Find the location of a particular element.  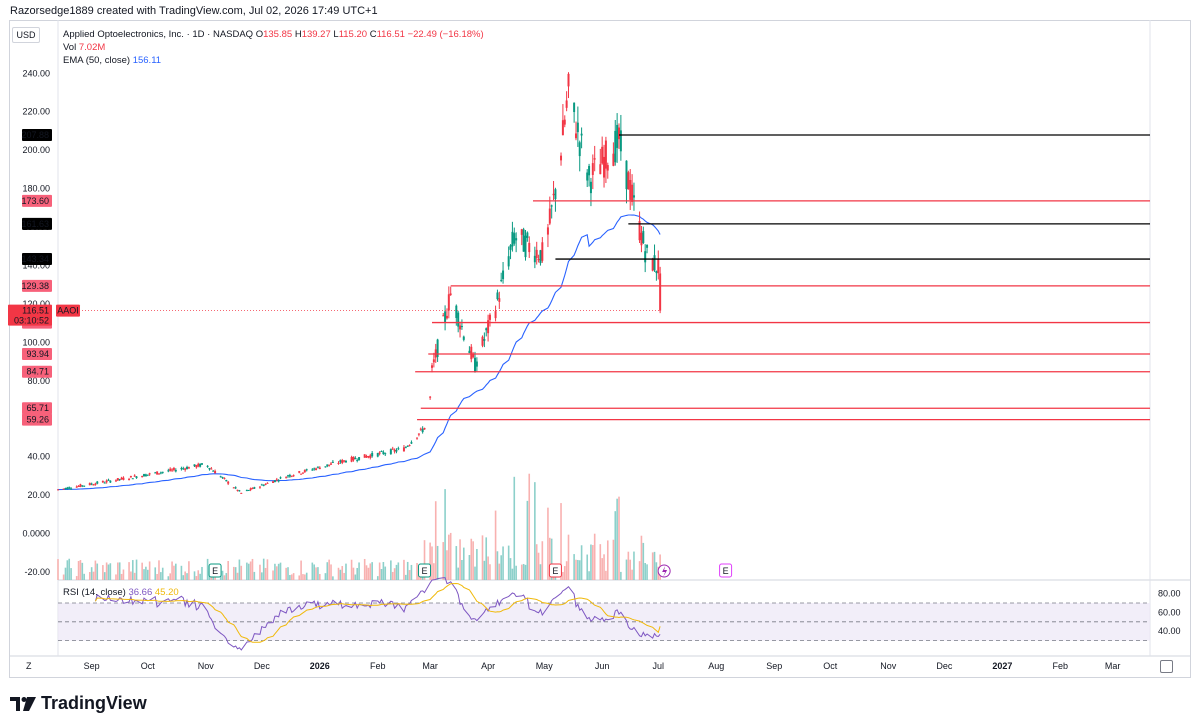

currency-button: USD is located at coordinates (26, 35).